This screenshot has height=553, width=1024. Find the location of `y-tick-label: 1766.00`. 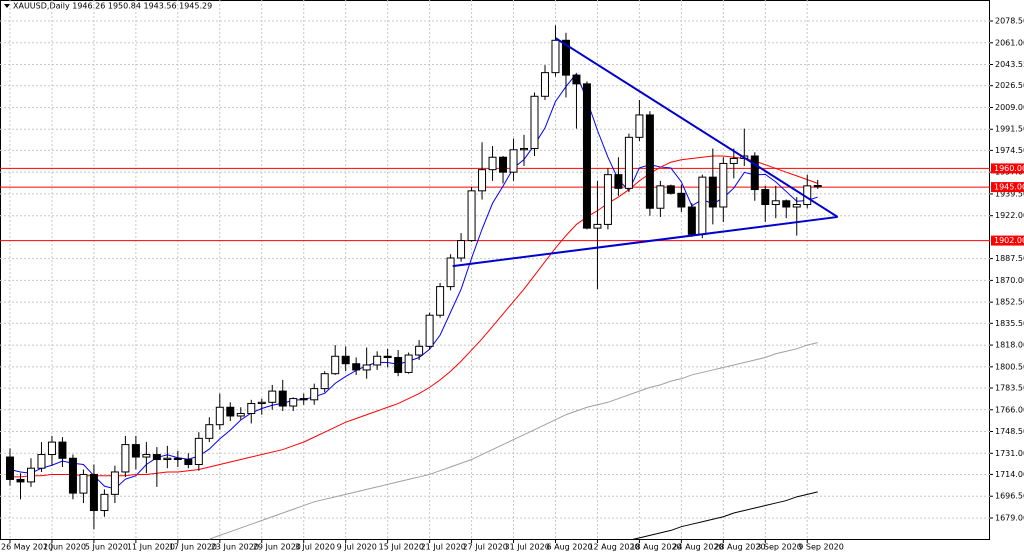

y-tick-label: 1766.00 is located at coordinates (1009, 409).